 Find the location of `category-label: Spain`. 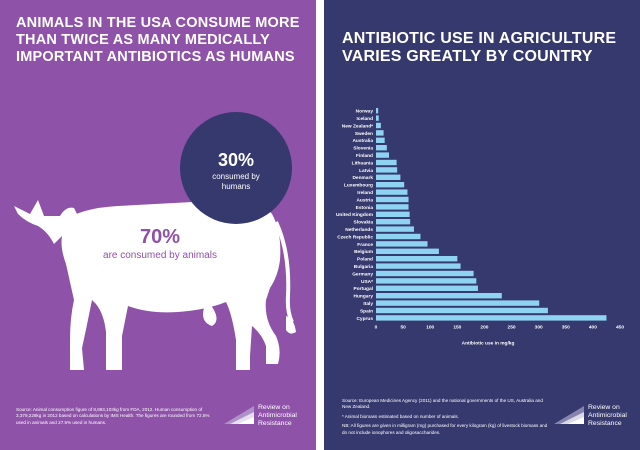

category-label: Spain is located at coordinates (366, 311).